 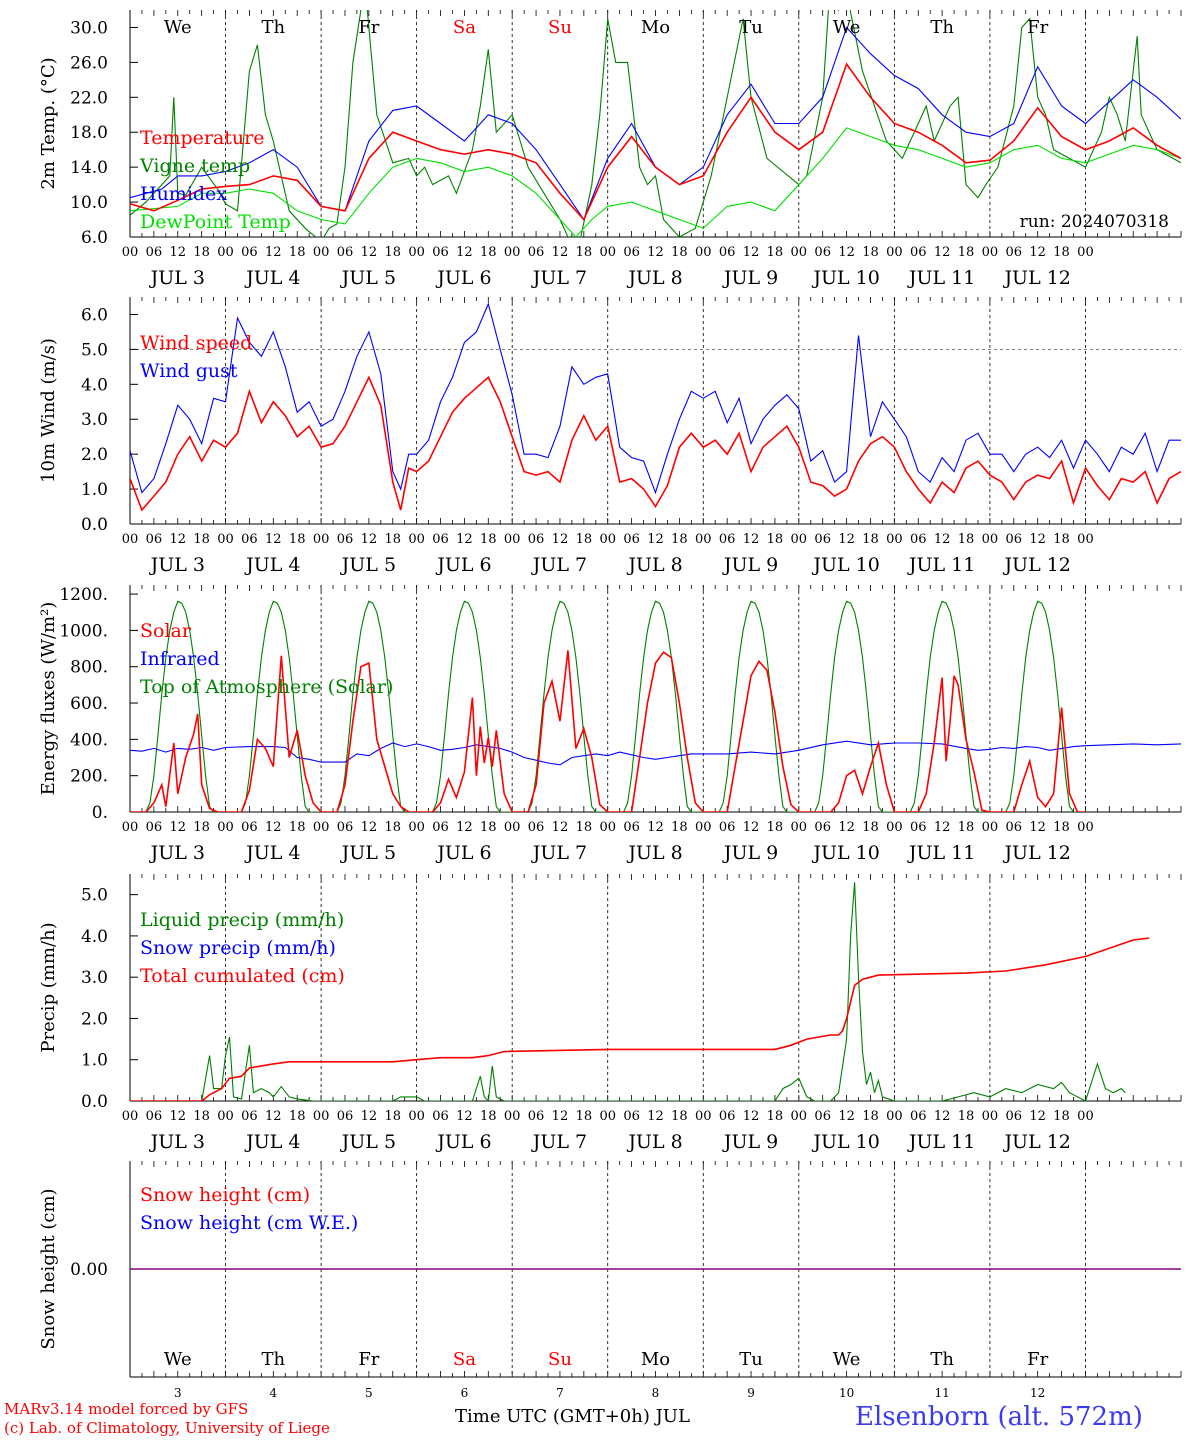 I want to click on day-number: 4, so click(x=273, y=1393).